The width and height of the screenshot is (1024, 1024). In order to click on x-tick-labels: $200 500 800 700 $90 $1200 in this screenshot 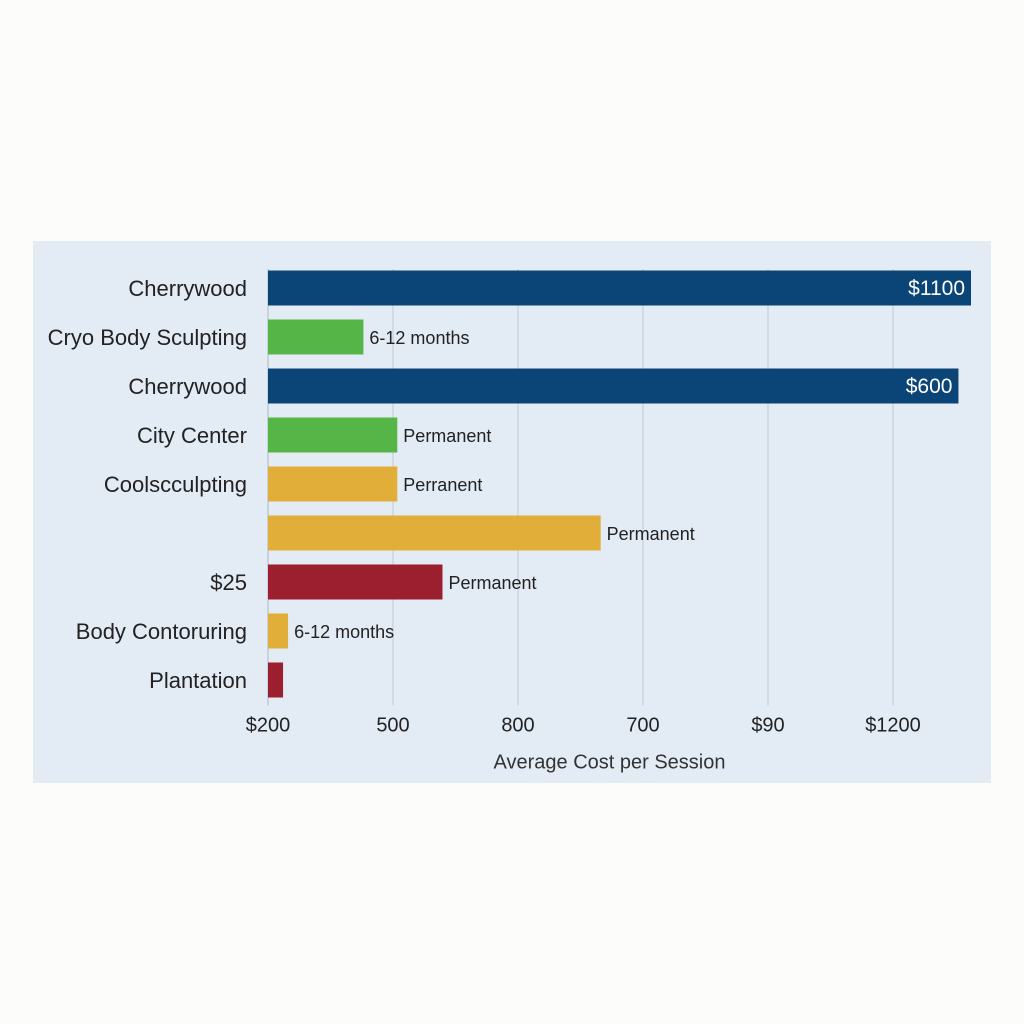, I will do `click(583, 726)`.